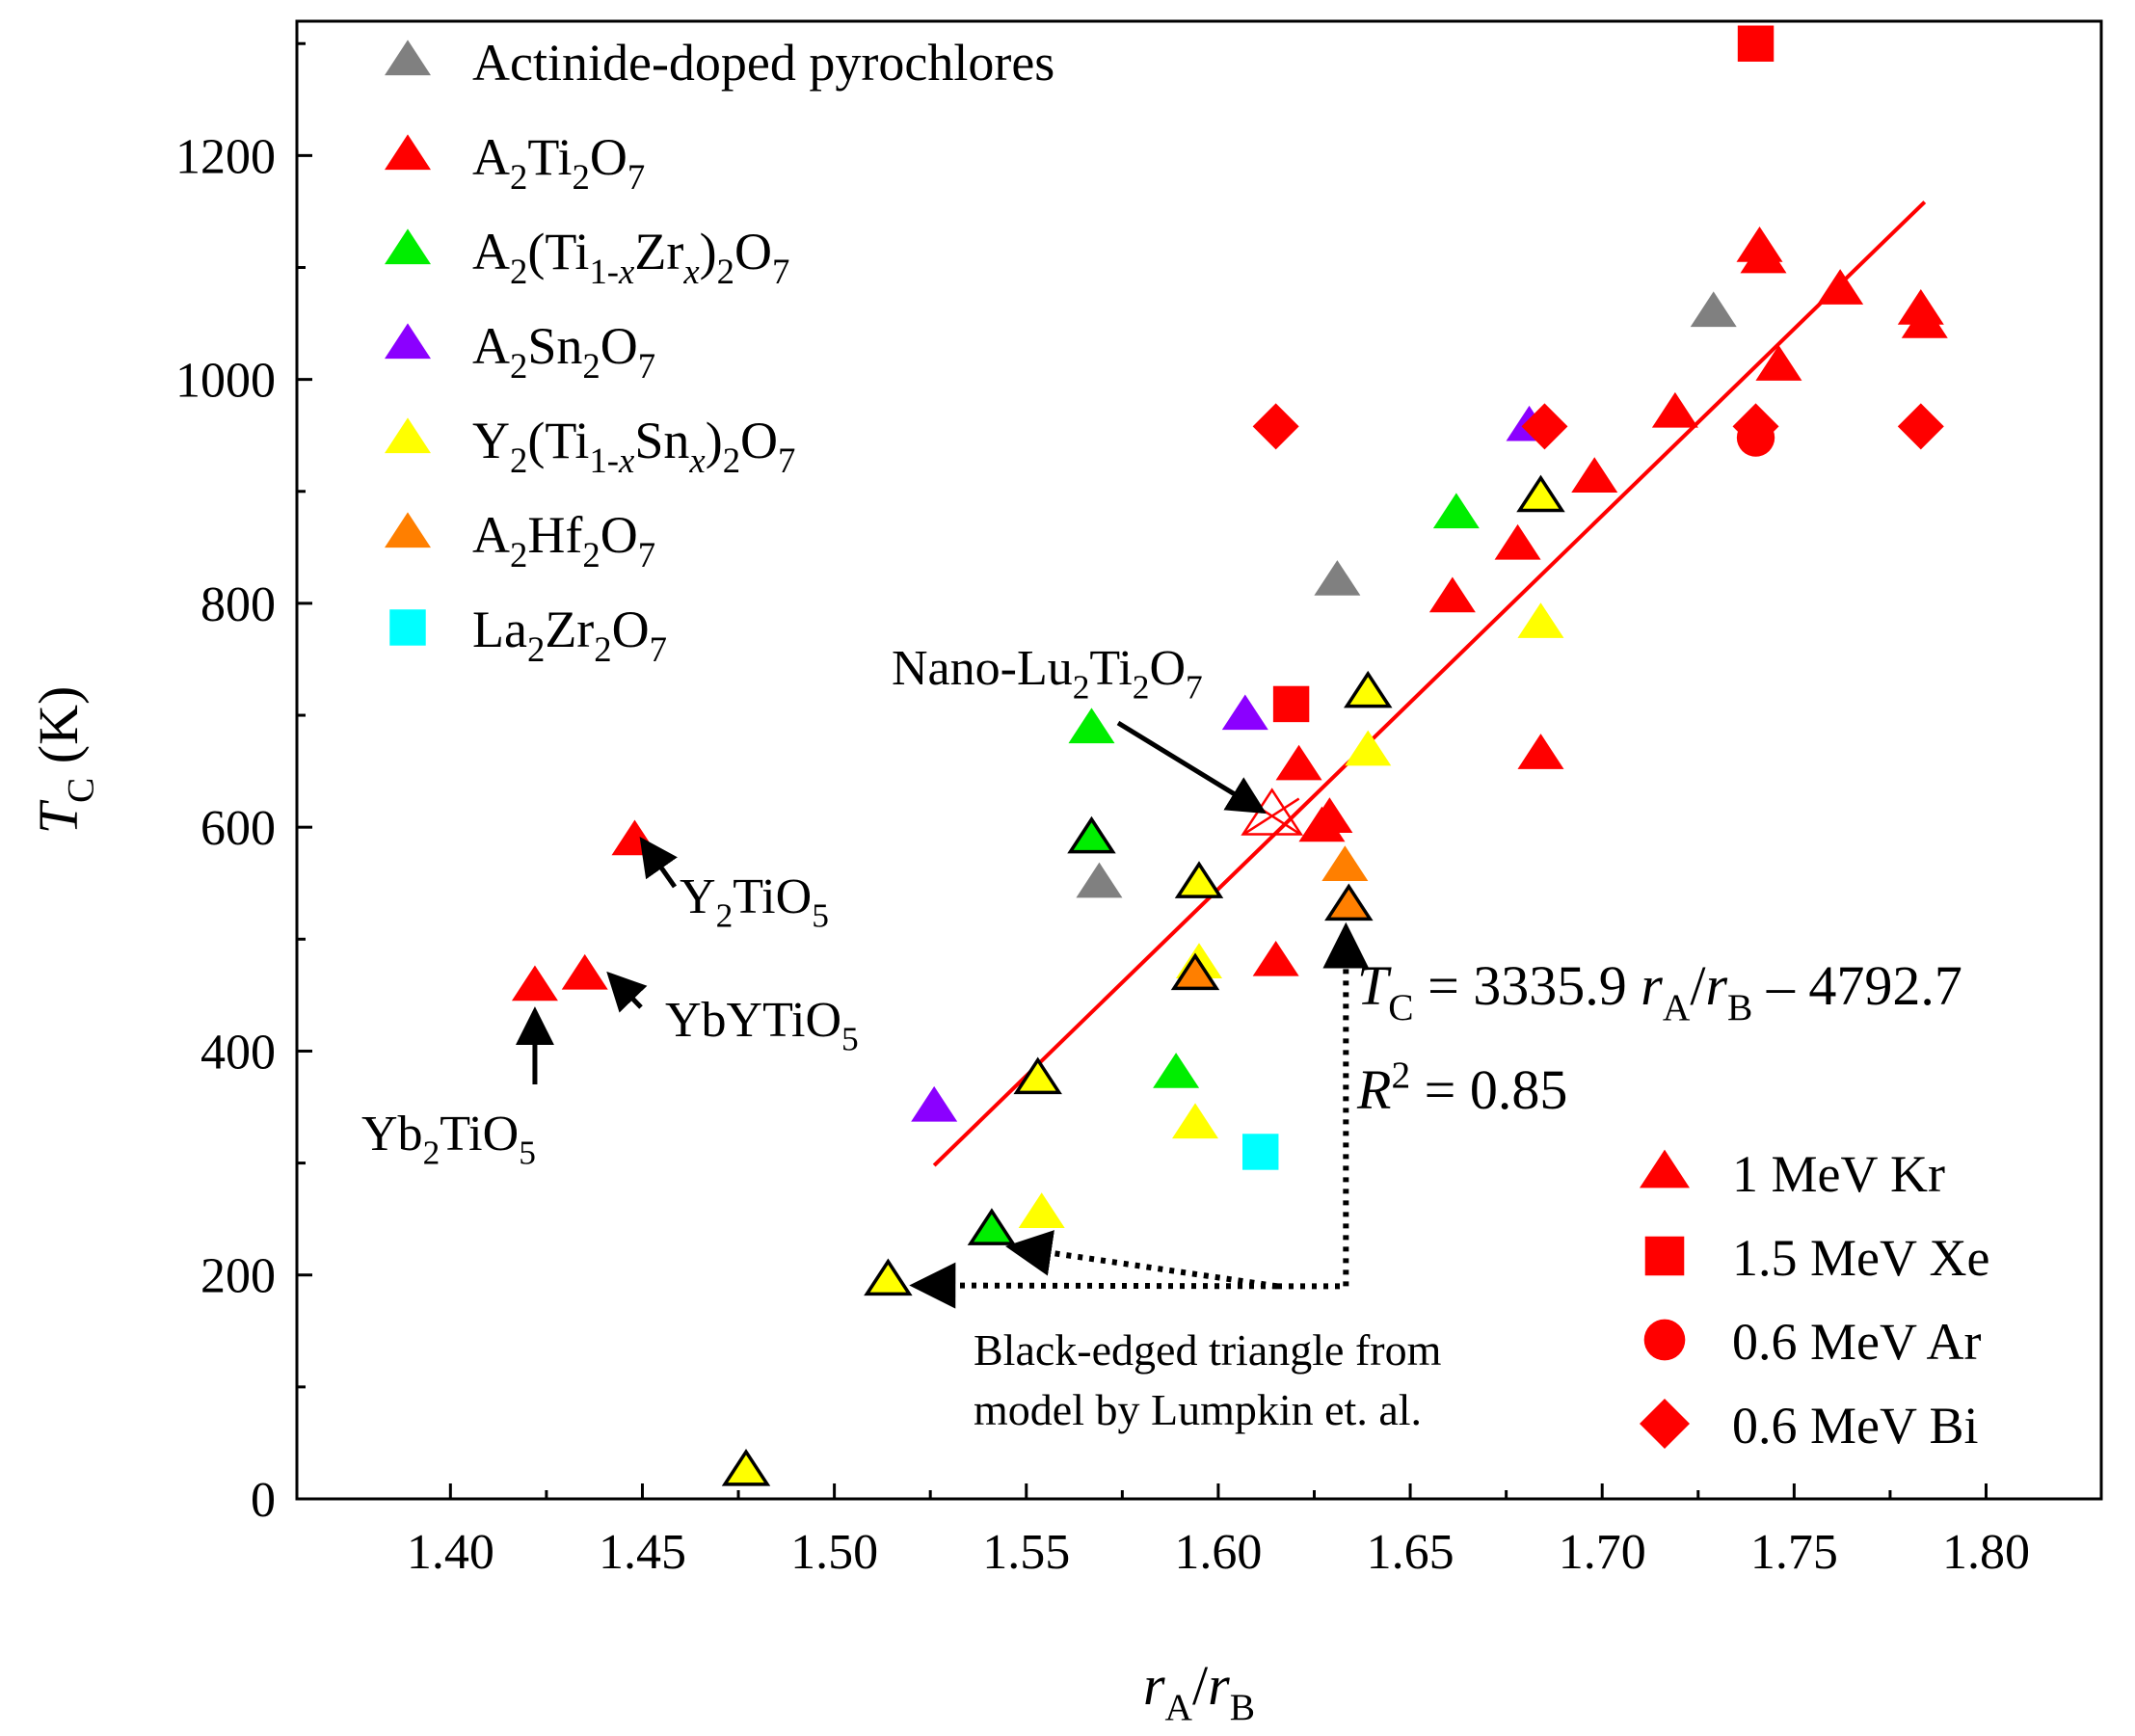 The width and height of the screenshot is (2135, 1736). Describe the element at coordinates (1198, 1410) in the screenshot. I see `note-line-2: model by Lumpkin et. al.` at that location.